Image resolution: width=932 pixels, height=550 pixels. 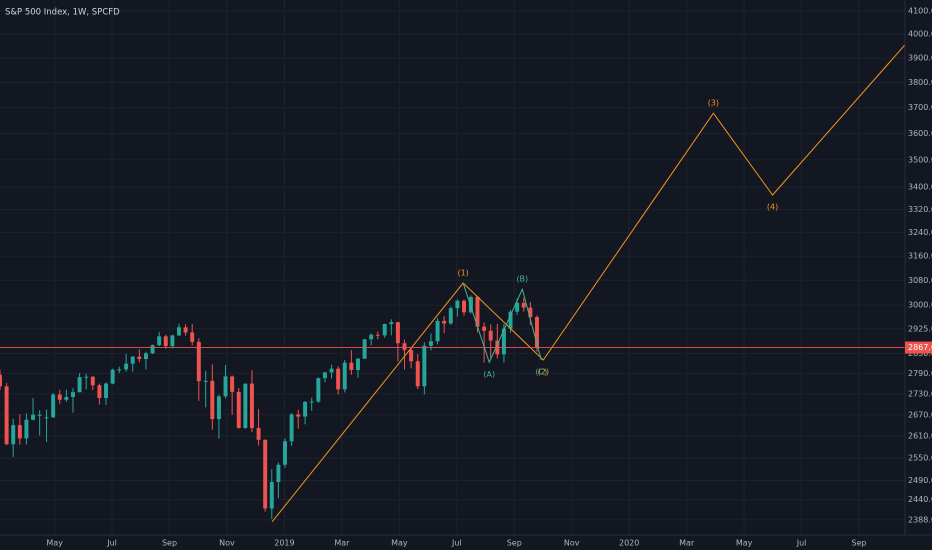 I want to click on y-tick-label: 3400.0, so click(x=920, y=187).